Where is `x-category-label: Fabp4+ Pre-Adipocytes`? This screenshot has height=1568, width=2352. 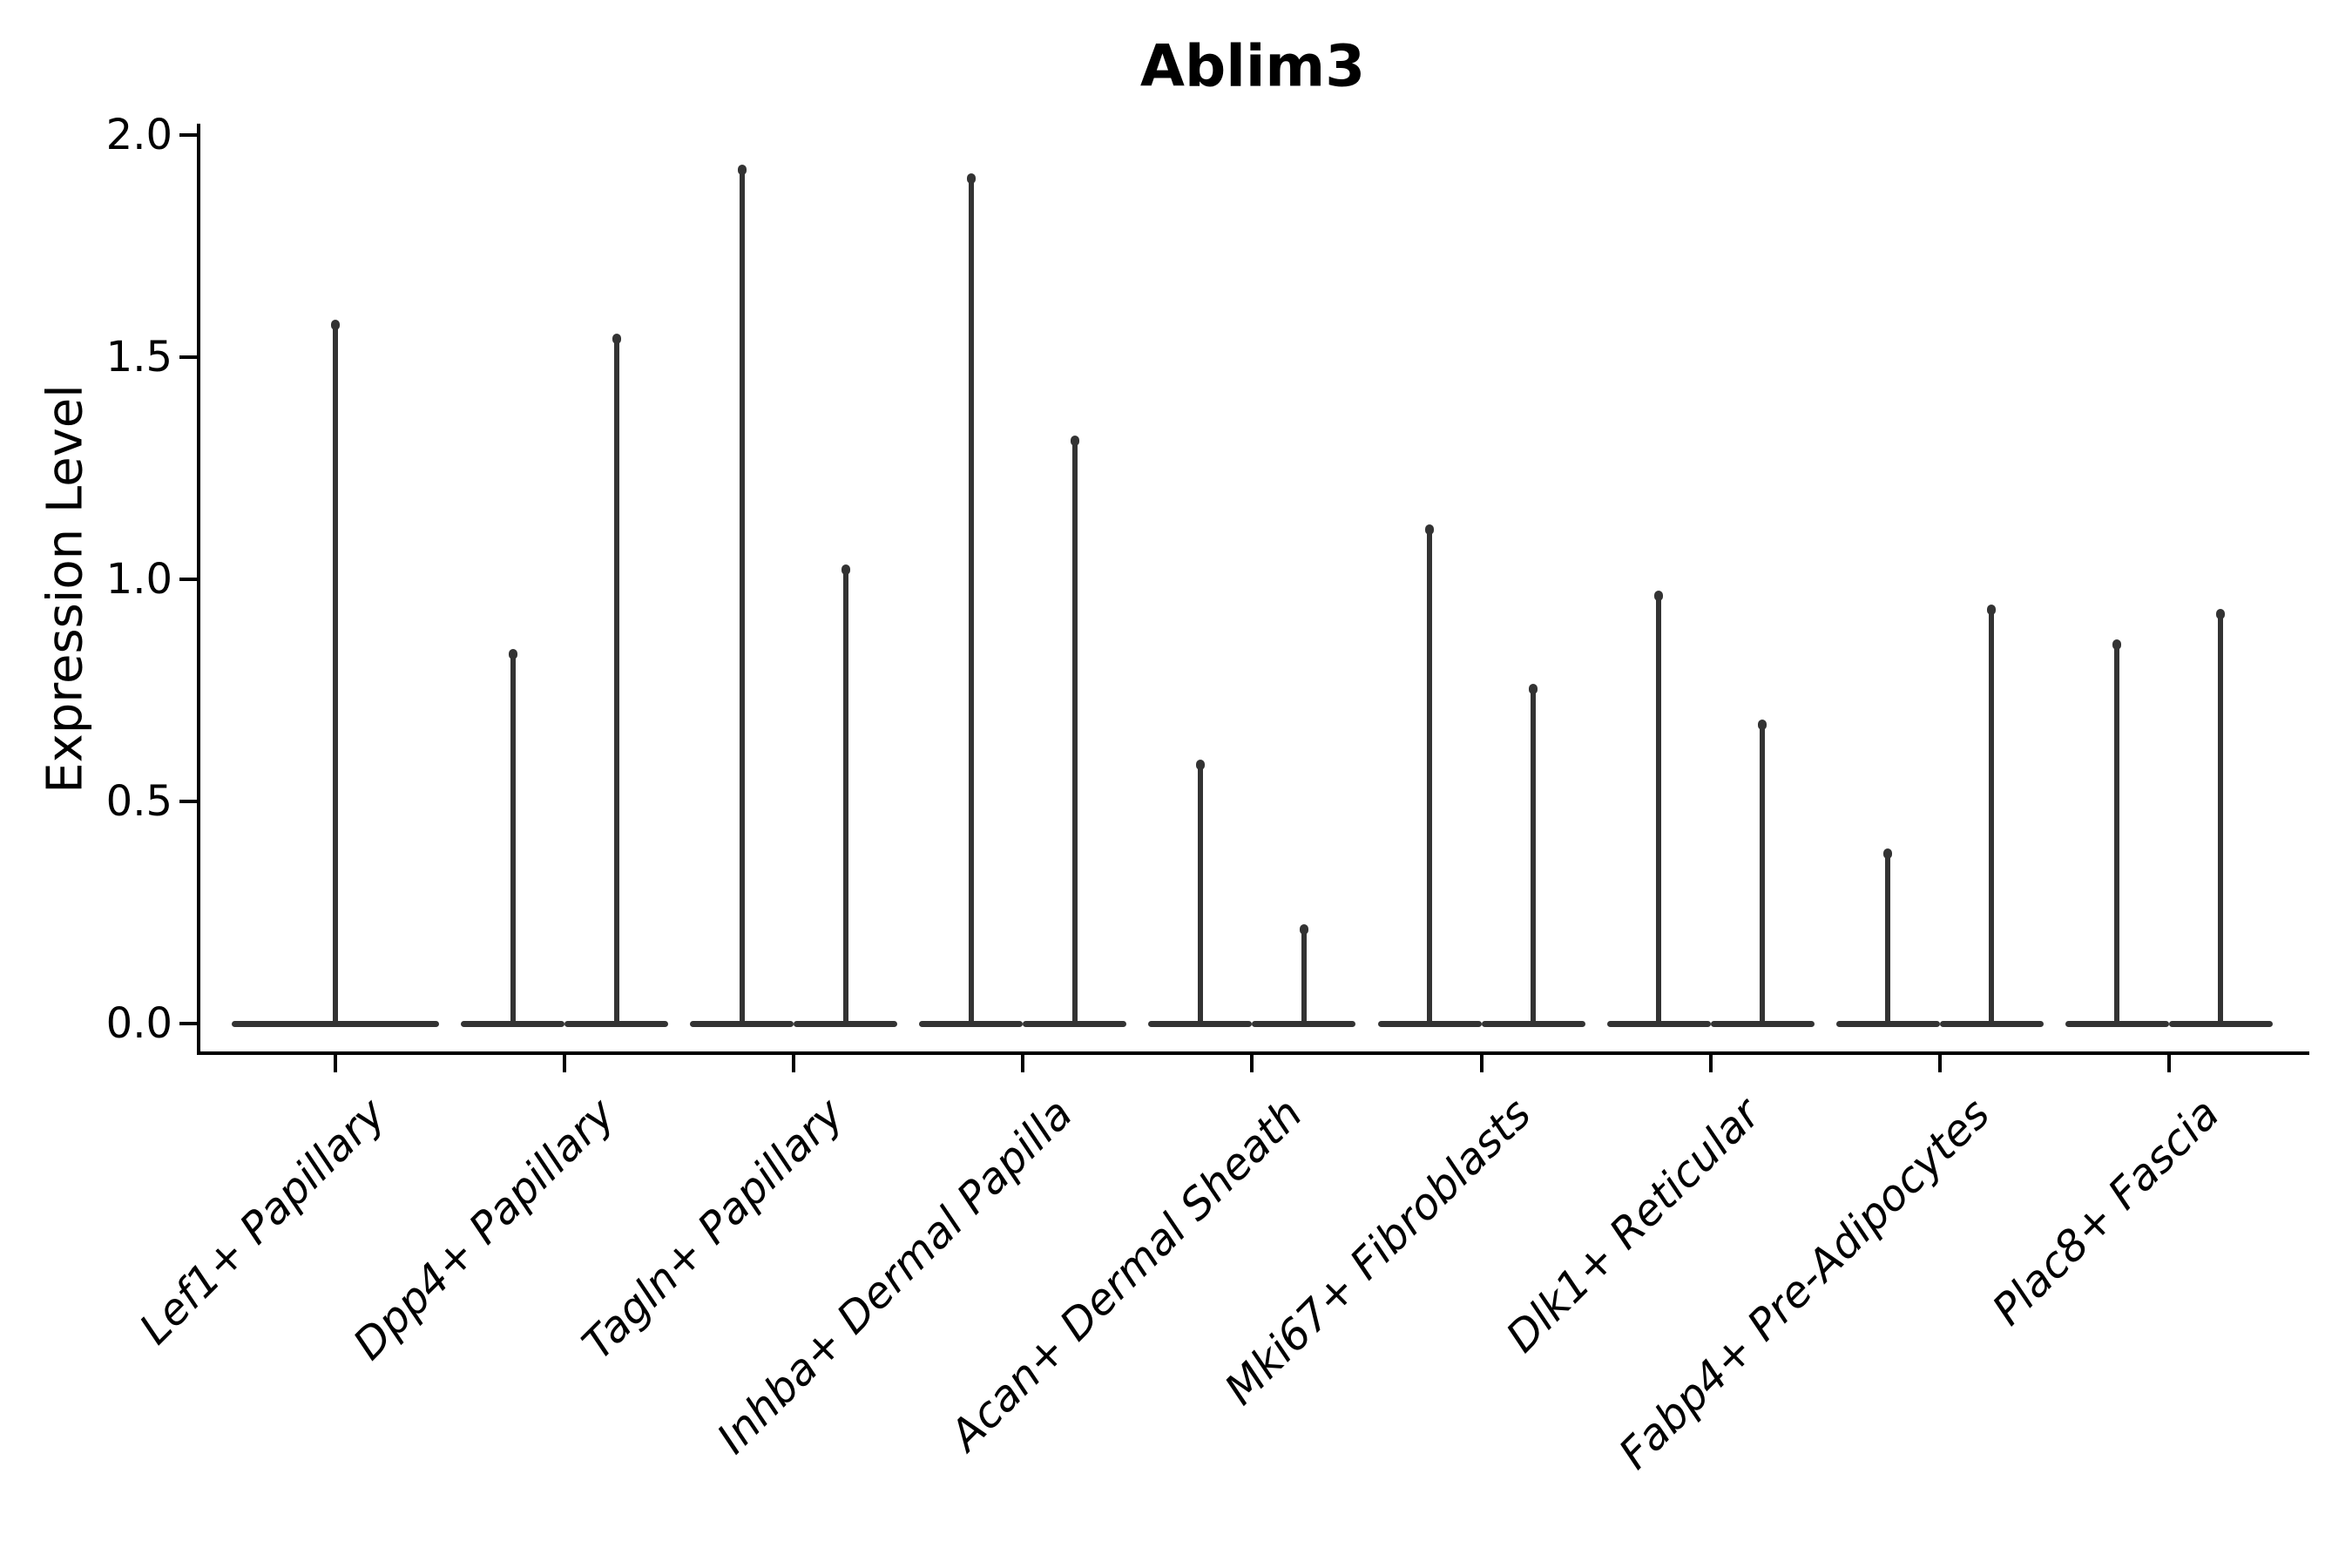 x-category-label: Fabp4+ Pre-Adipocytes is located at coordinates (1805, 1284).